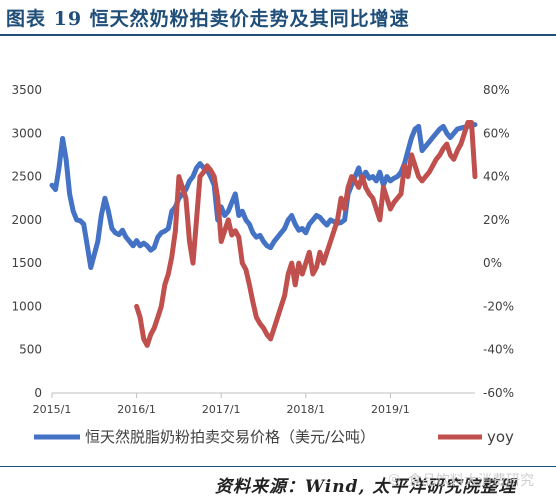 The height and width of the screenshot is (501, 556). I want to click on legend: 恒天然脱脂奶粉拍卖交易价格（美元/公吨） yoy, so click(274, 437).